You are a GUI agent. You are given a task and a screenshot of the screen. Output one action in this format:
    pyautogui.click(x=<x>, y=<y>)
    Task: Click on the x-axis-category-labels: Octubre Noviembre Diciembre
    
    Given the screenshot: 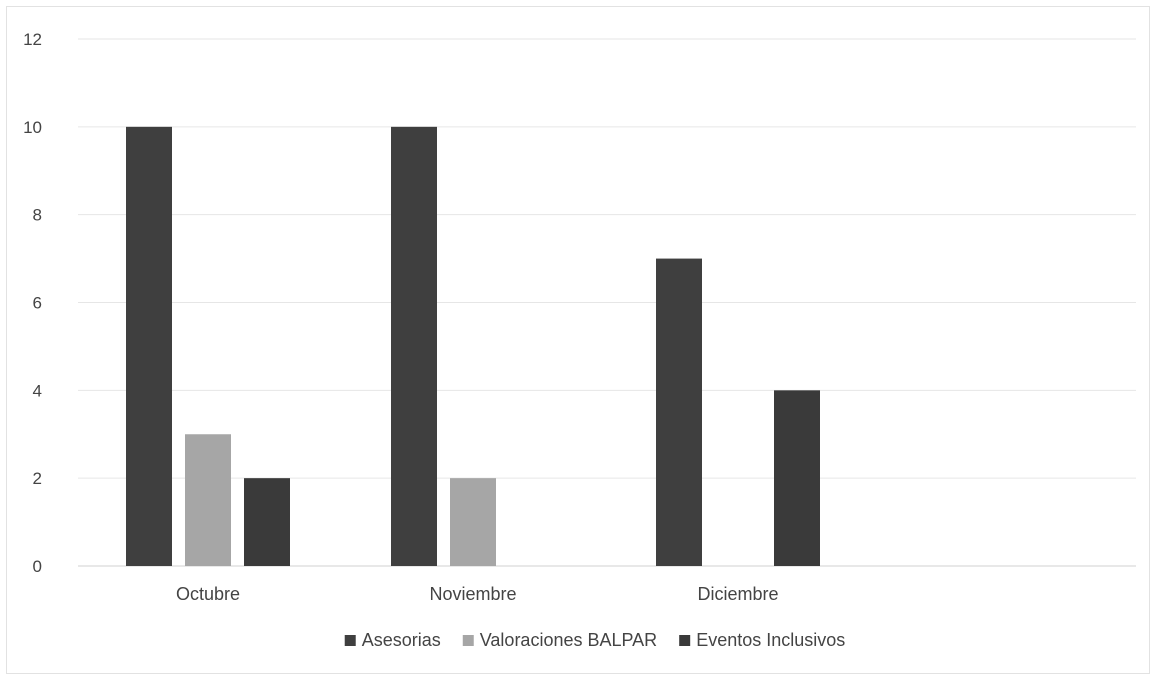 What is the action you would take?
    pyautogui.click(x=477, y=594)
    